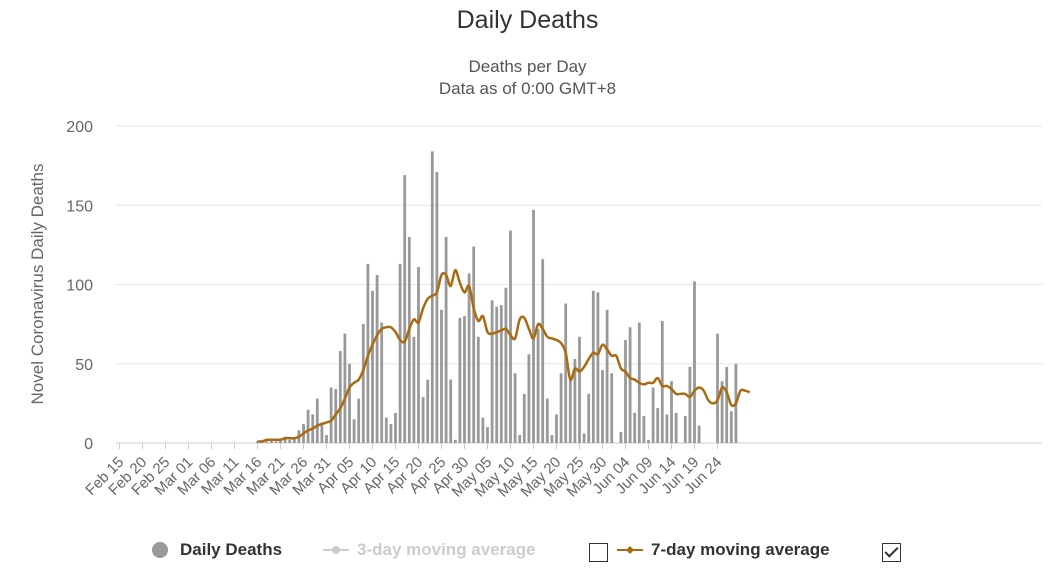 Image resolution: width=1055 pixels, height=581 pixels. What do you see at coordinates (598, 552) in the screenshot?
I see `checkbox-3-day-average` at bounding box center [598, 552].